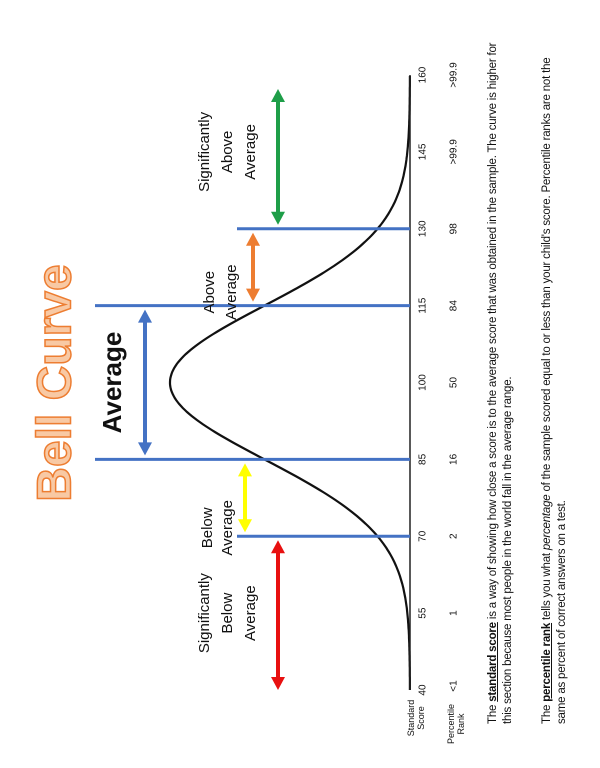  What do you see at coordinates (423, 536) in the screenshot?
I see `score-label: 70` at bounding box center [423, 536].